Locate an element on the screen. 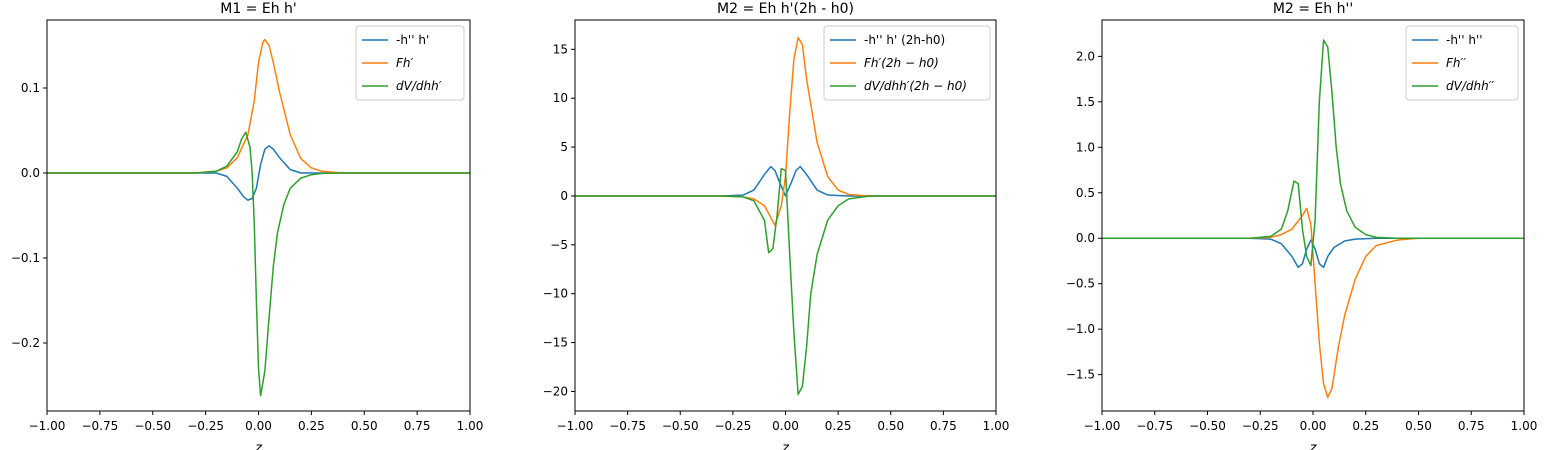  y-tick-label: 0.5 is located at coordinates (1085, 193).